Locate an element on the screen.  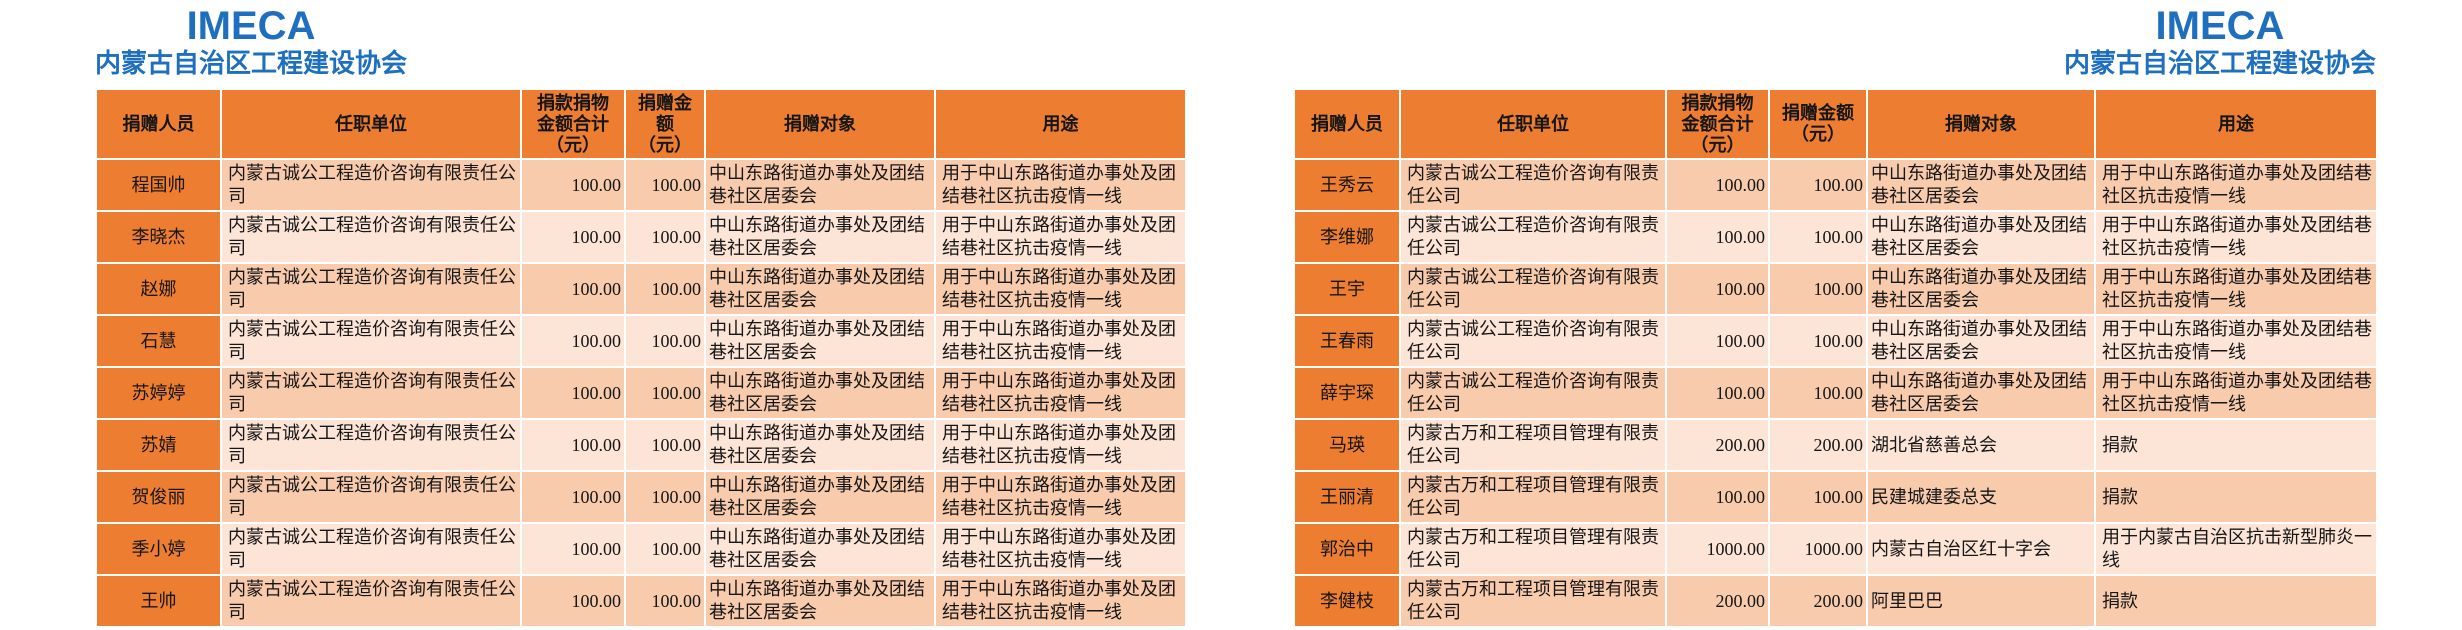
donor-name-cell: 王丽清 is located at coordinates (1347, 497).